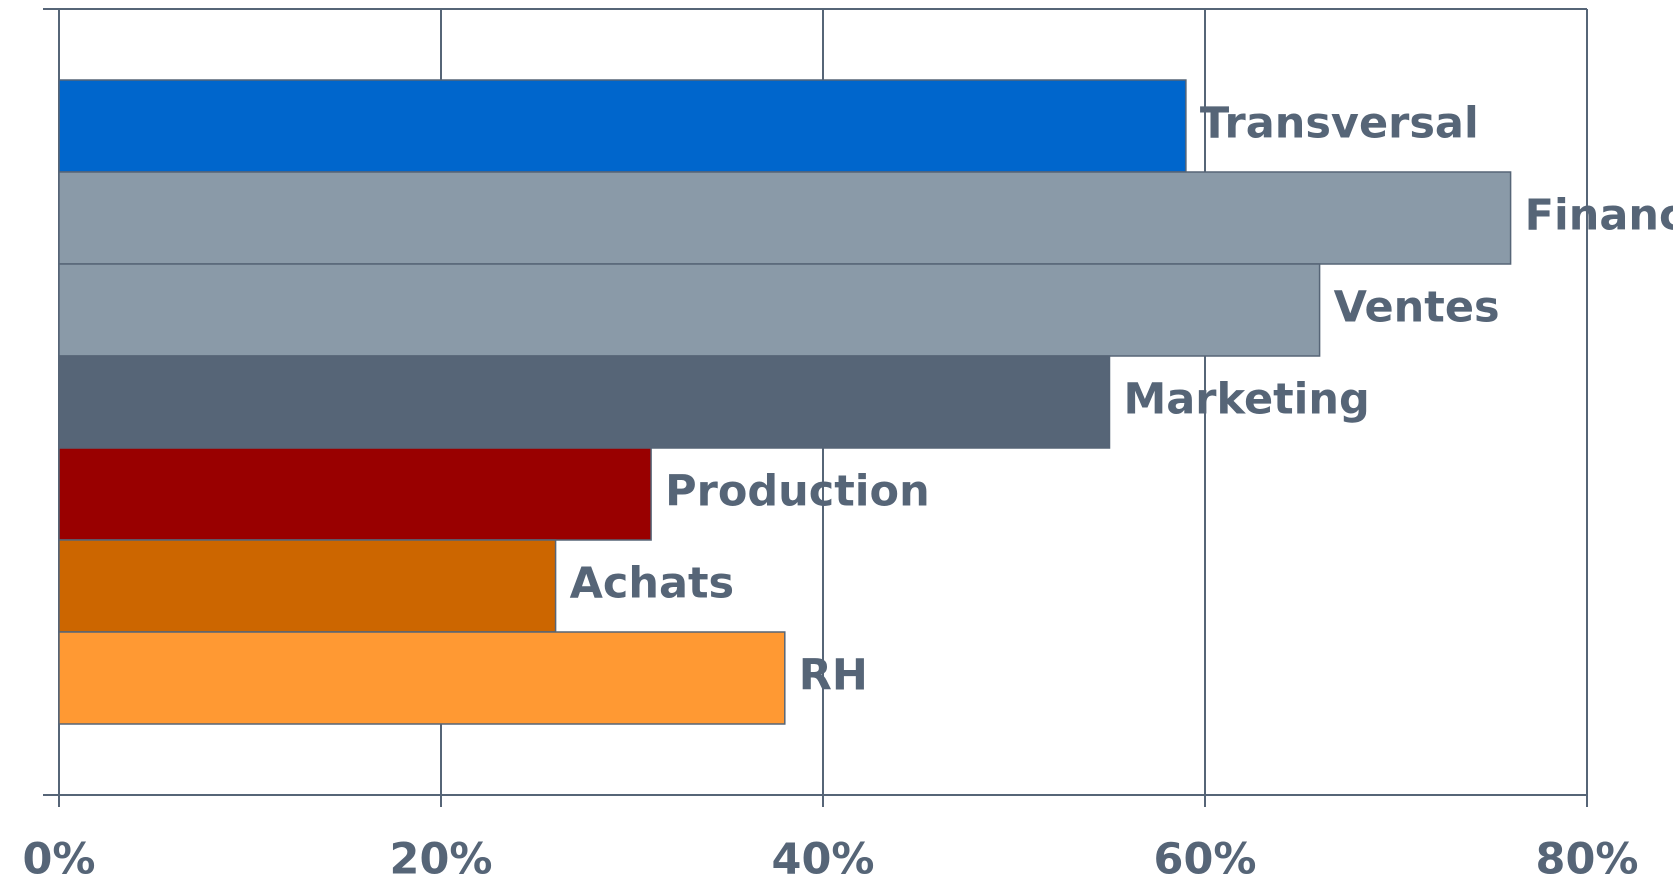 Image resolution: width=1673 pixels, height=878 pixels. What do you see at coordinates (1205, 856) in the screenshot?
I see `x-tick-label: 60%` at bounding box center [1205, 856].